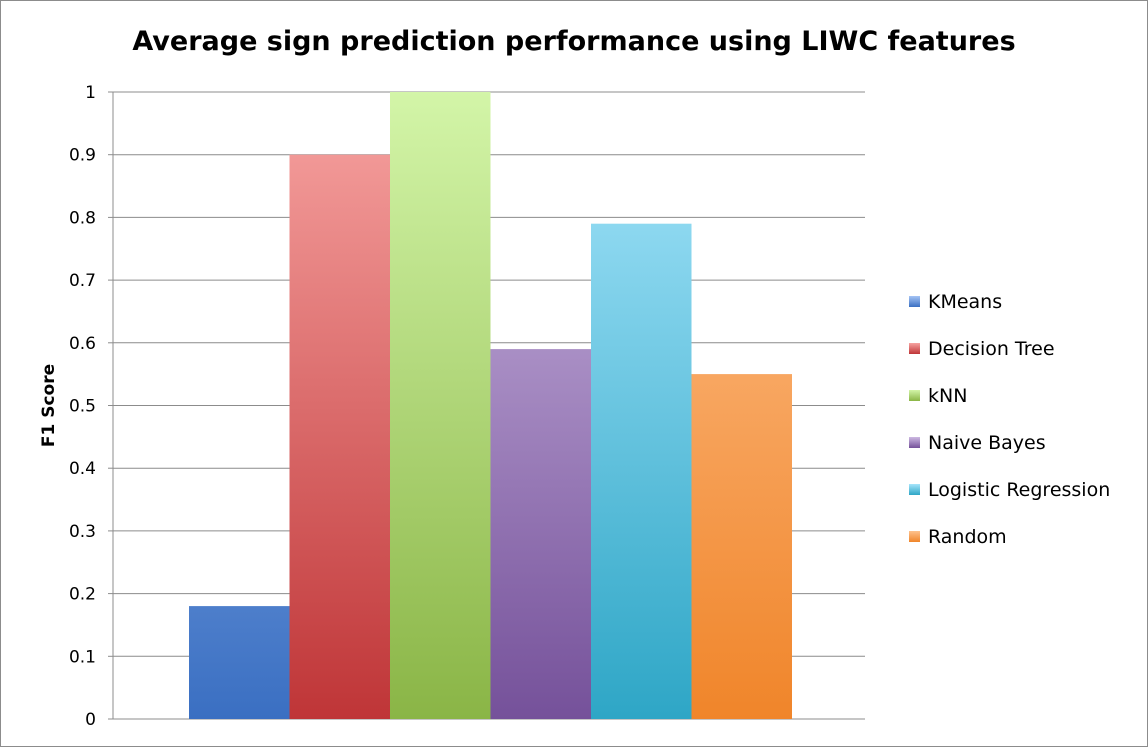  What do you see at coordinates (540, 534) in the screenshot?
I see `bar-naive-bayes` at bounding box center [540, 534].